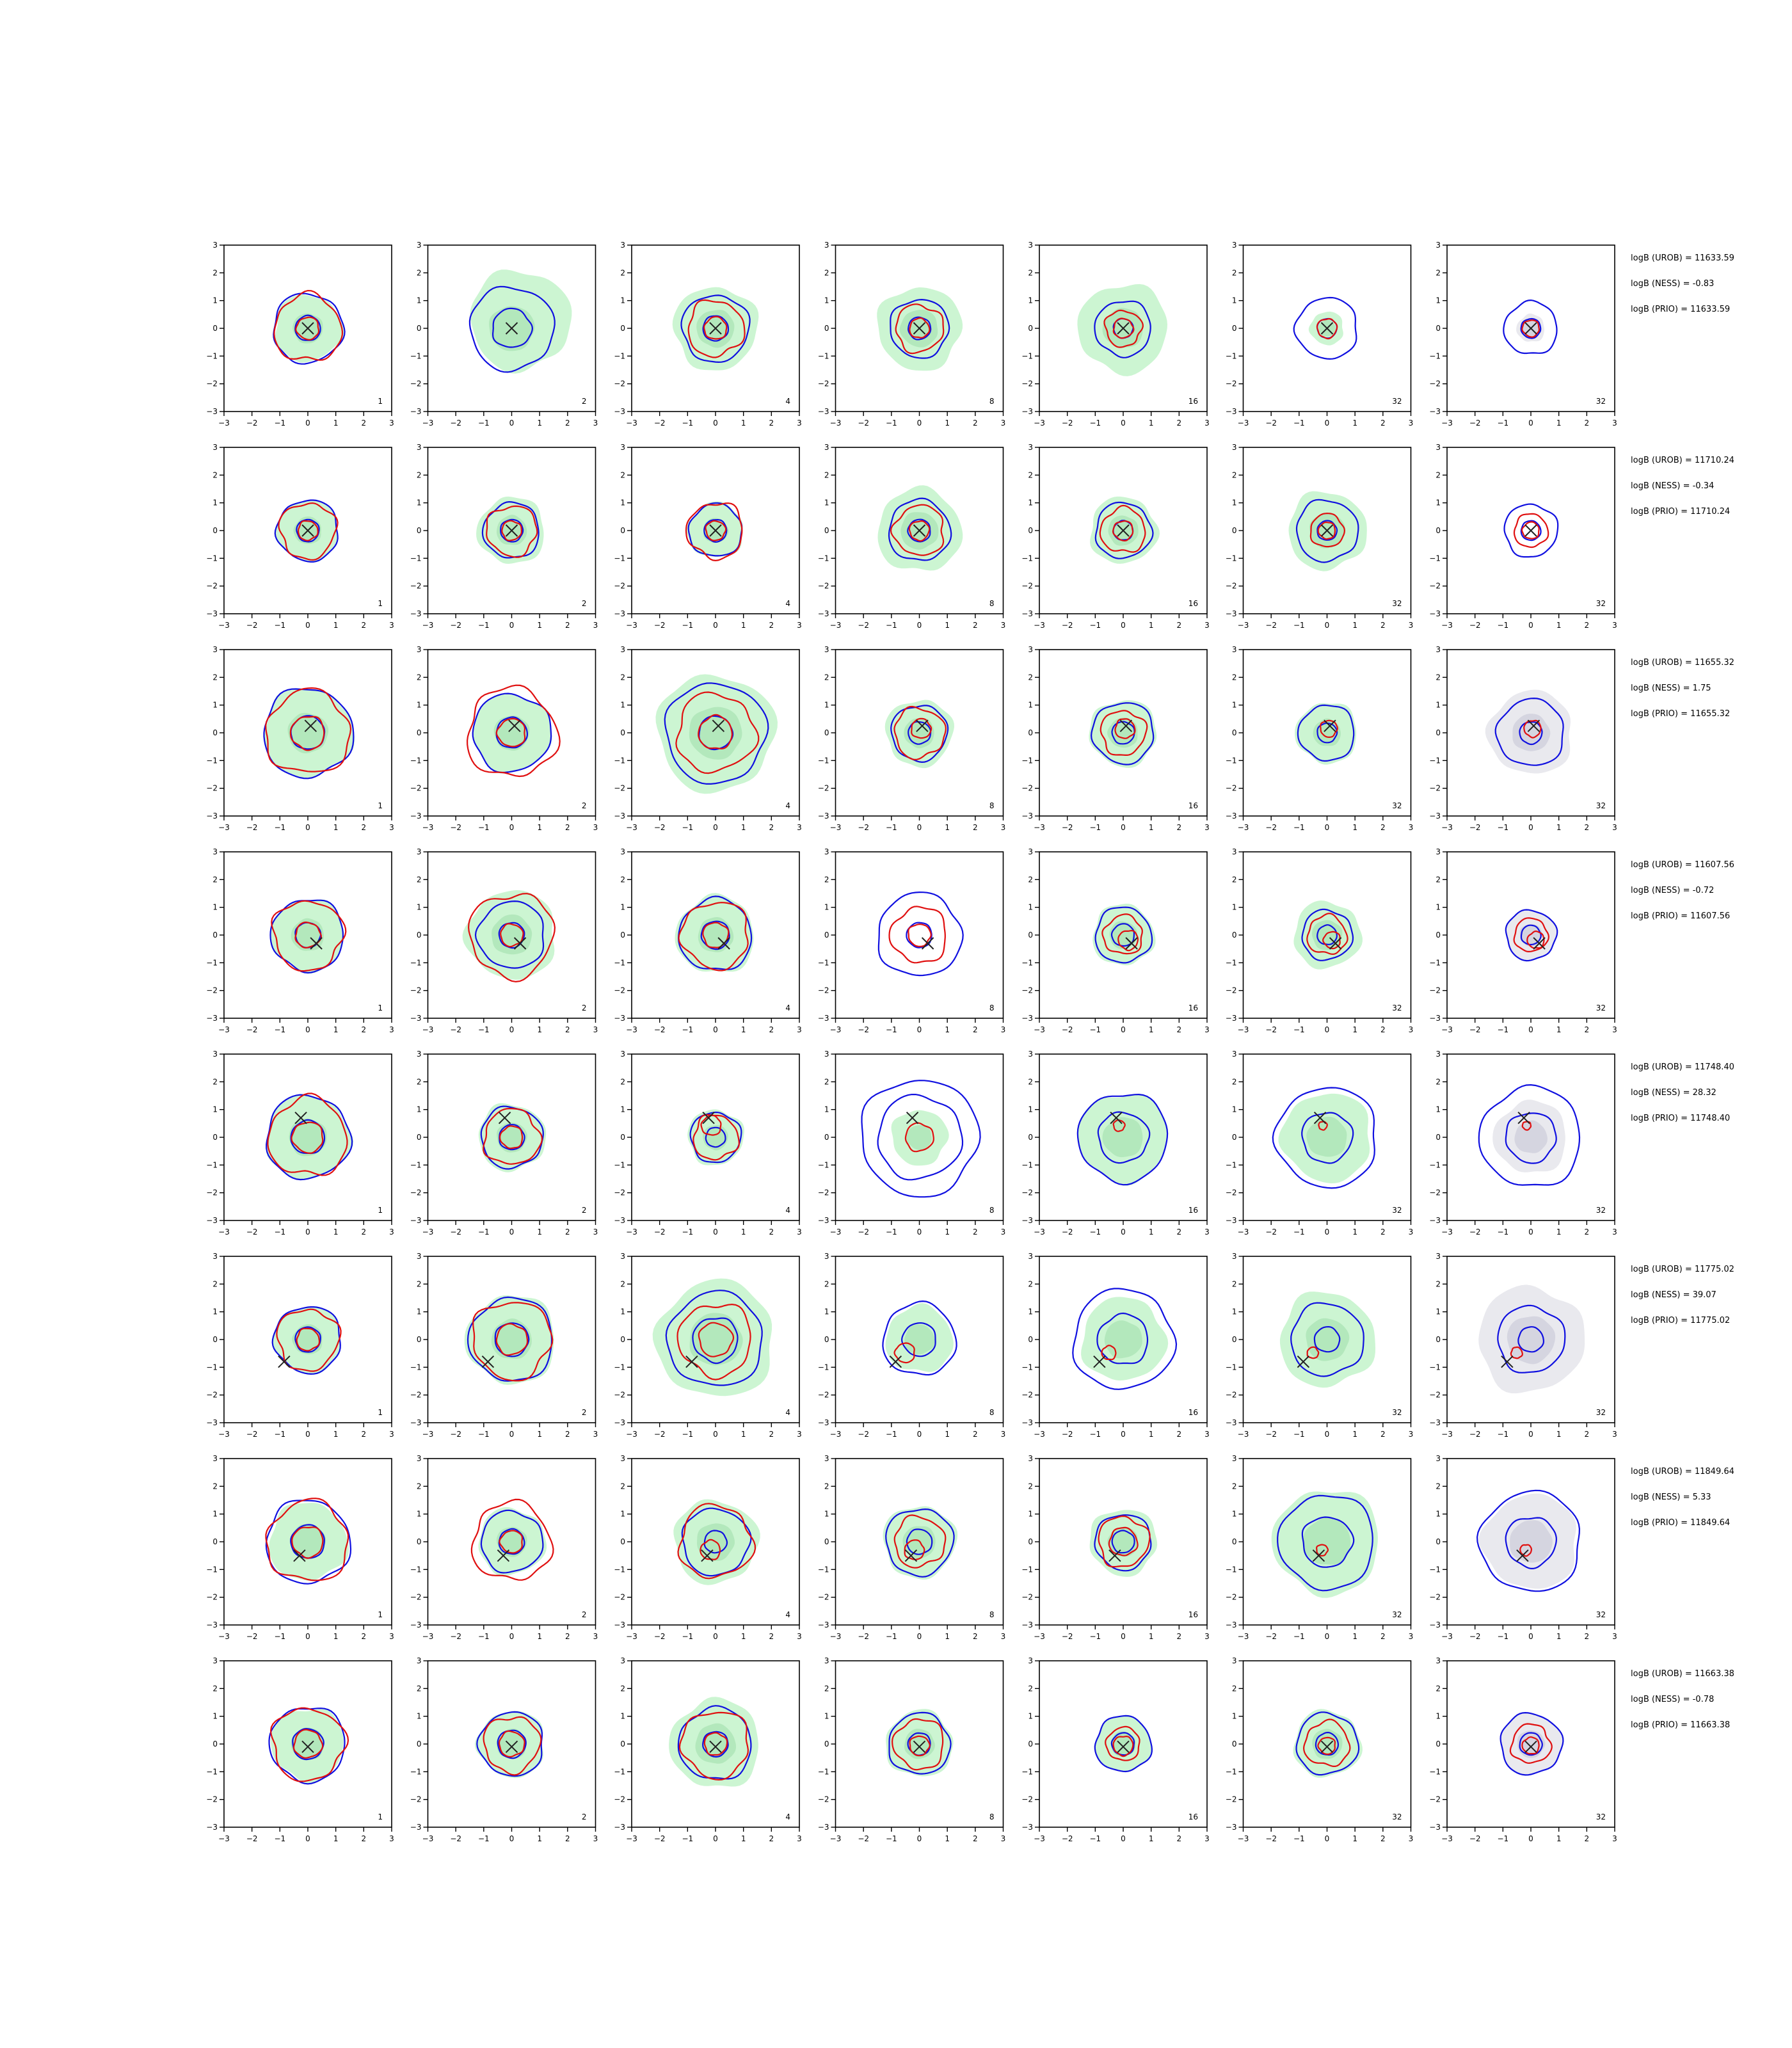 The height and width of the screenshot is (2048, 1792). Describe the element at coordinates (504, 1749) in the screenshot. I see `panel: −3−3 −2 −2 −1 −1 0 0 1 1 2 2 3 3 2` at that location.